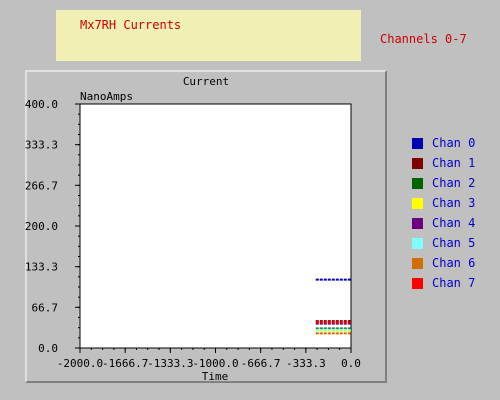 This screenshot has width=500, height=400. I want to click on title-panel, so click(208, 35).